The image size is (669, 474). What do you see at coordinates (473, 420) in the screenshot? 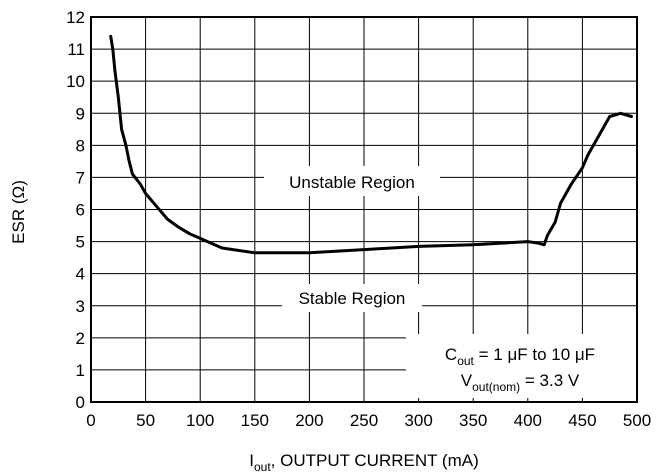
I see `x-tick-label: 350` at bounding box center [473, 420].